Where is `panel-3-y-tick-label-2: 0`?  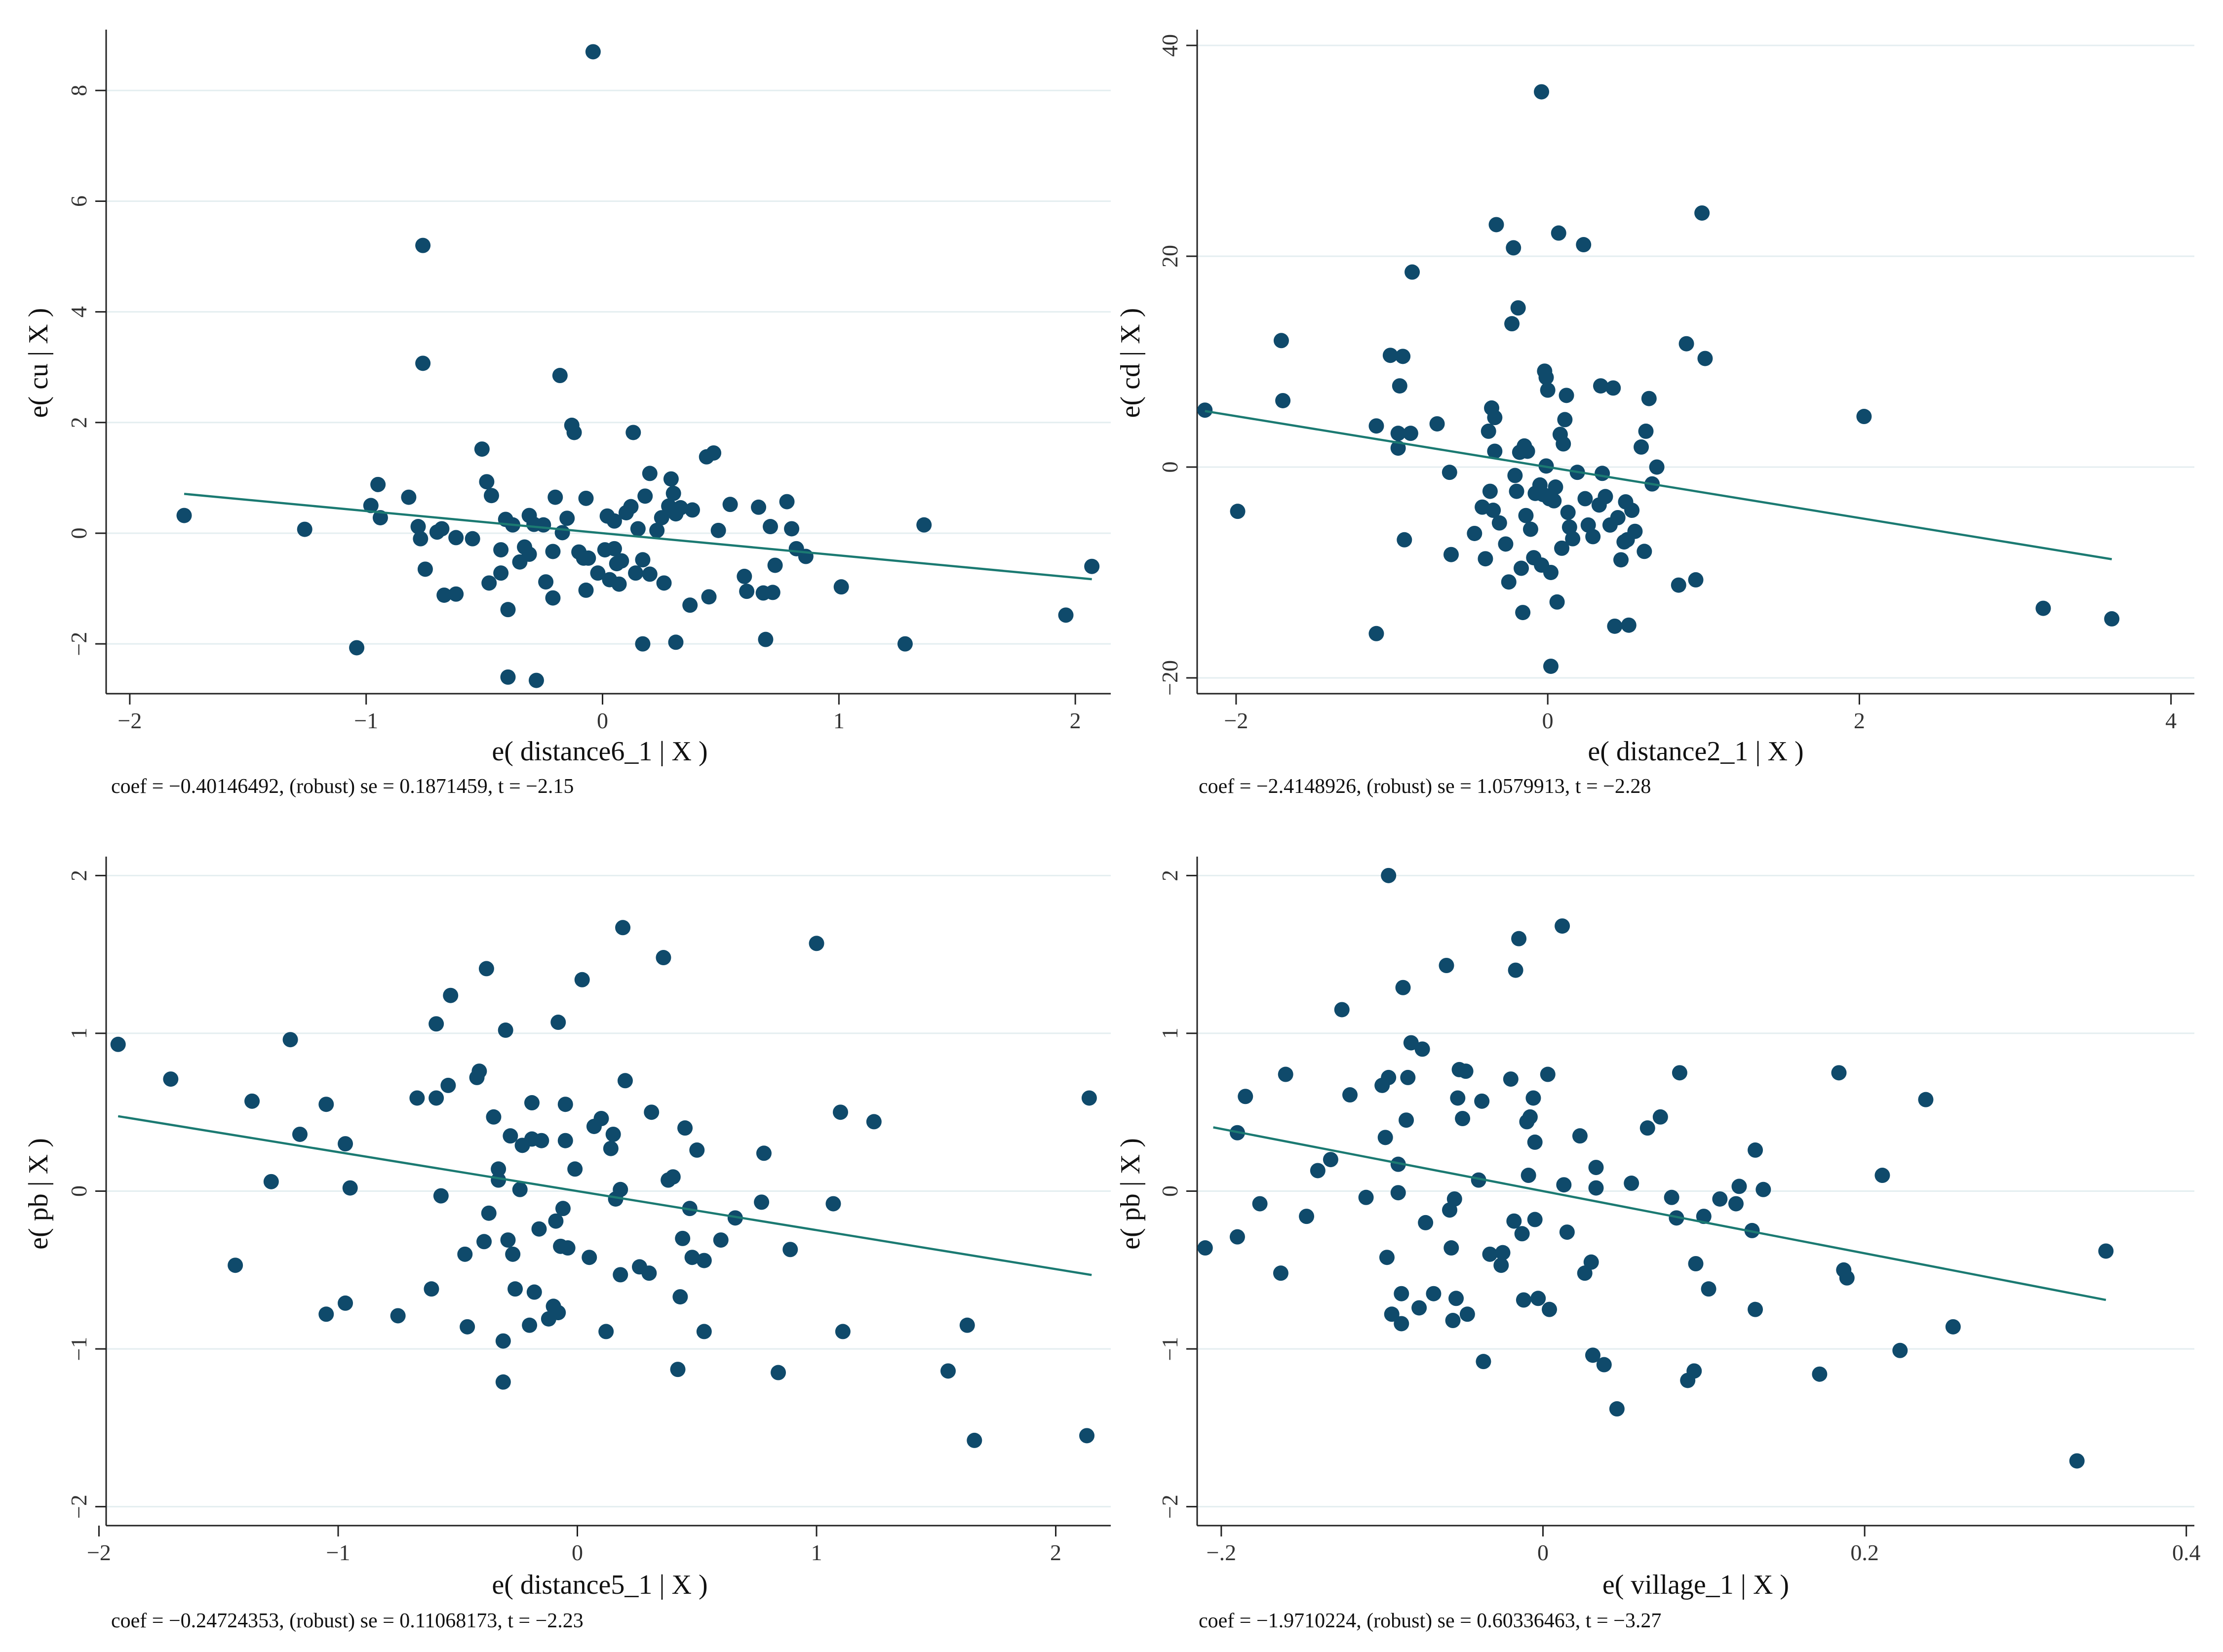
panel-3-y-tick-label-2: 0 is located at coordinates (1169, 1191).